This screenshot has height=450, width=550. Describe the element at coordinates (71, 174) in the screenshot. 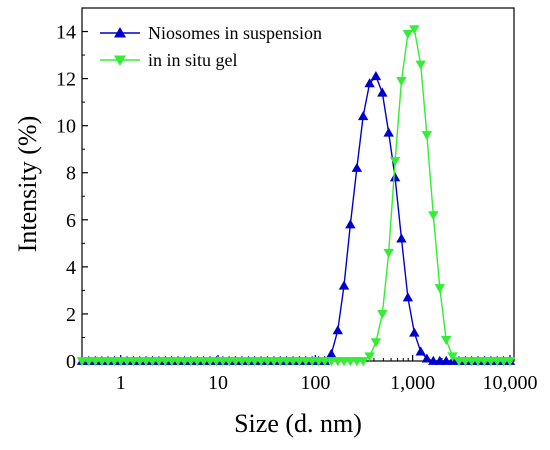

I see `y-tick-label: 8` at that location.